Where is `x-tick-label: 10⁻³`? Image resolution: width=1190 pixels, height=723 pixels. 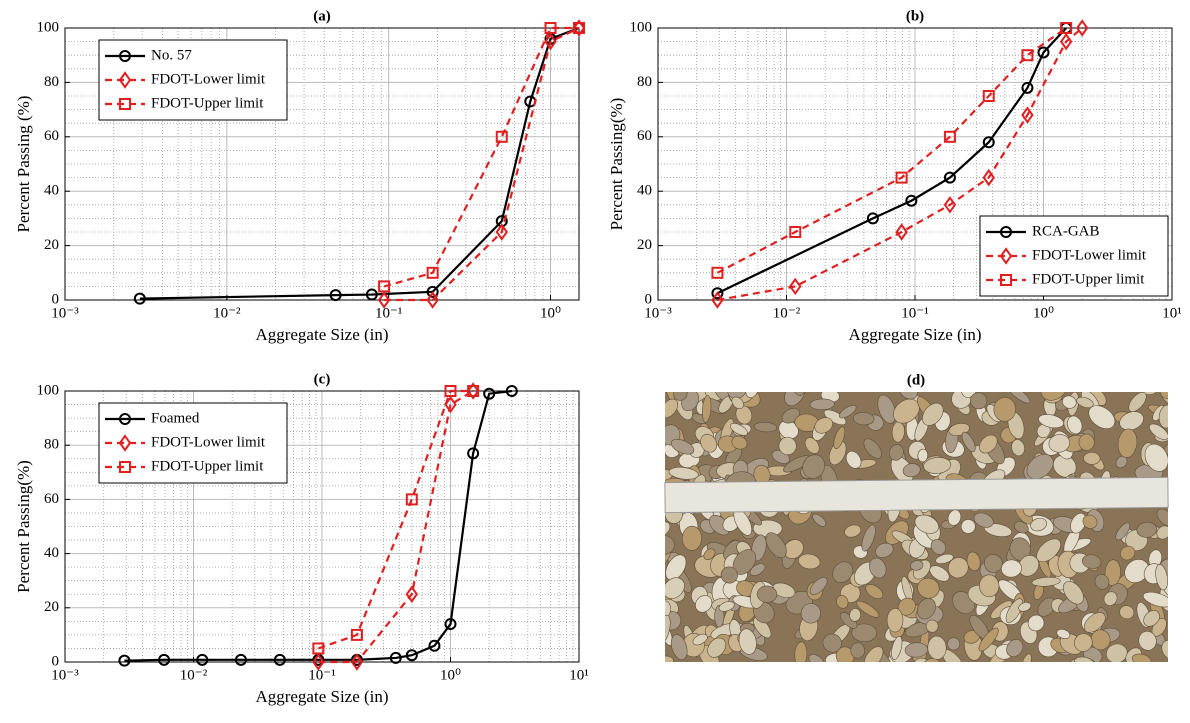
x-tick-label: 10⁻³ is located at coordinates (65, 313).